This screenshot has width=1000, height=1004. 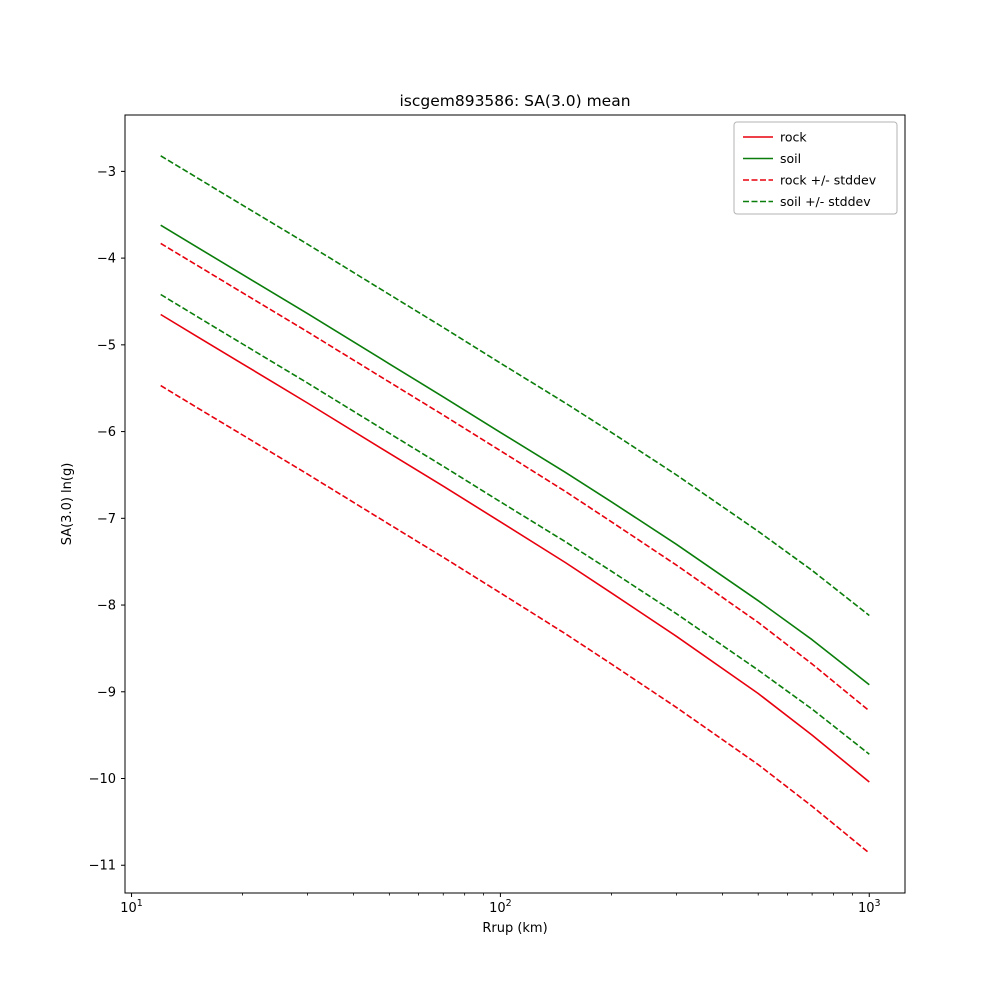 I want to click on x-tick-label: 10³, so click(x=869, y=907).